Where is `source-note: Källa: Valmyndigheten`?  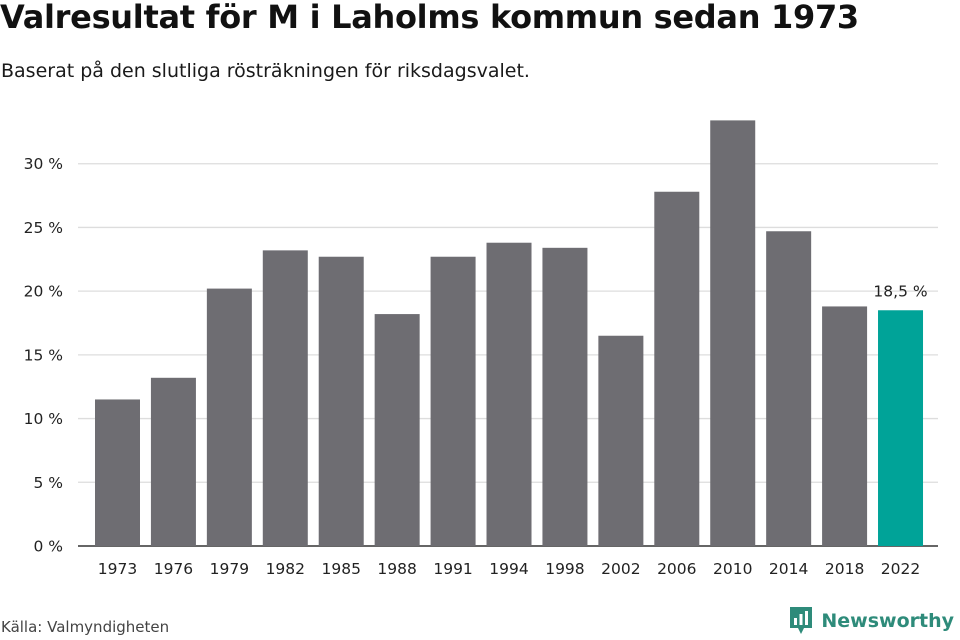
source-note: Källa: Valmyndigheten is located at coordinates (85, 627).